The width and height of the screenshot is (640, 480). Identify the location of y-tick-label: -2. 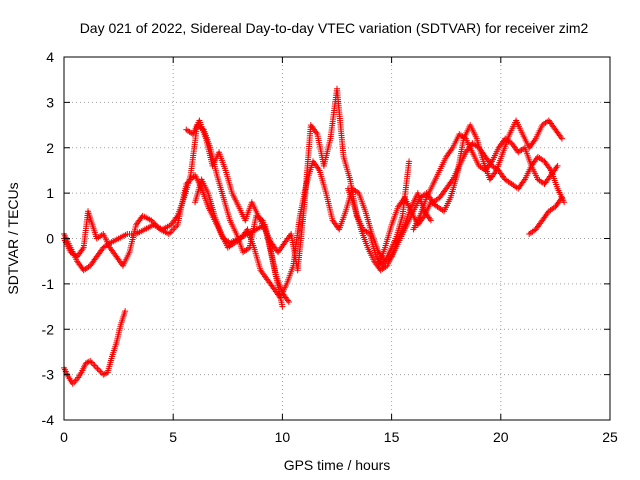
(48, 329).